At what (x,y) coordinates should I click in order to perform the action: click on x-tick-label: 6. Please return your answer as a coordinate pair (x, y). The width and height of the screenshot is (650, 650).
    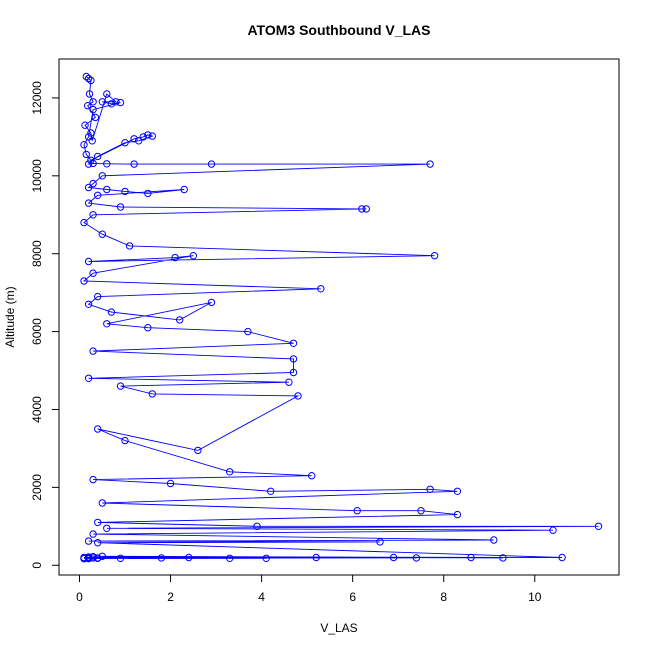
    Looking at the image, I should click on (352, 597).